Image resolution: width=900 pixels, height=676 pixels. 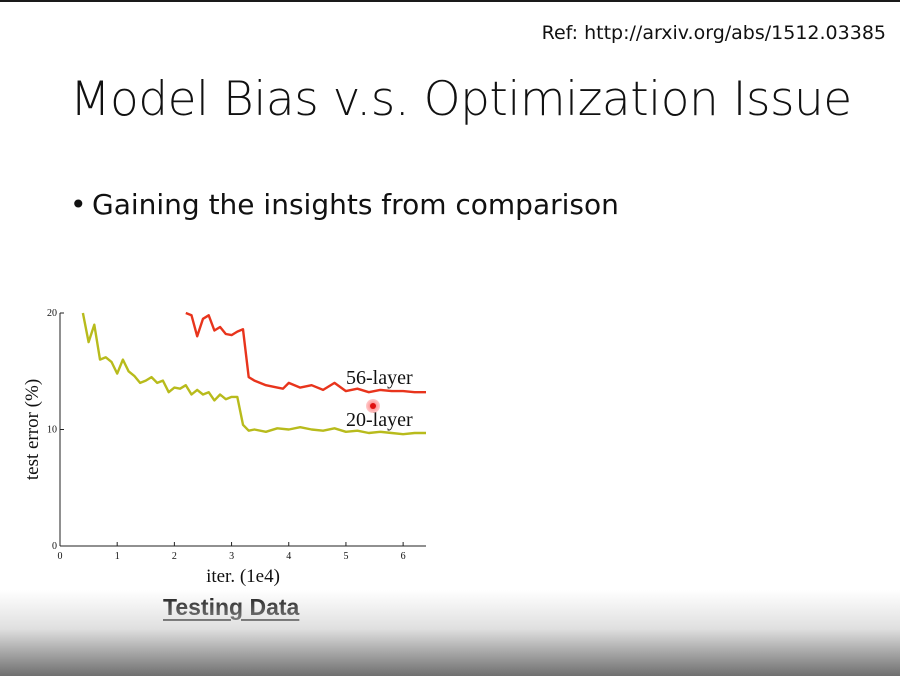 What do you see at coordinates (52, 313) in the screenshot?
I see `y-tick-label: 20` at bounding box center [52, 313].